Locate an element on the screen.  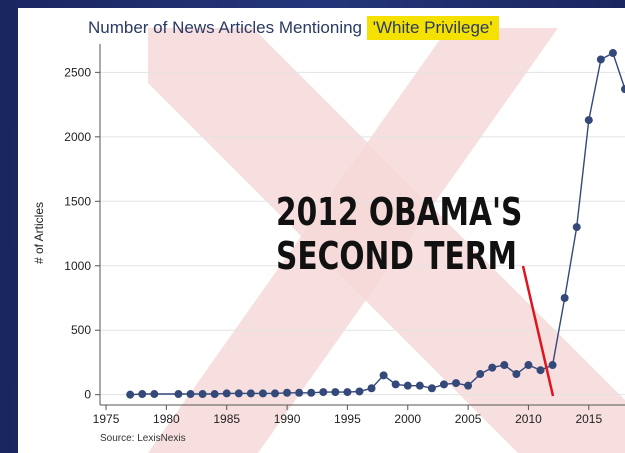
annotation-pointer is located at coordinates (538, 331).